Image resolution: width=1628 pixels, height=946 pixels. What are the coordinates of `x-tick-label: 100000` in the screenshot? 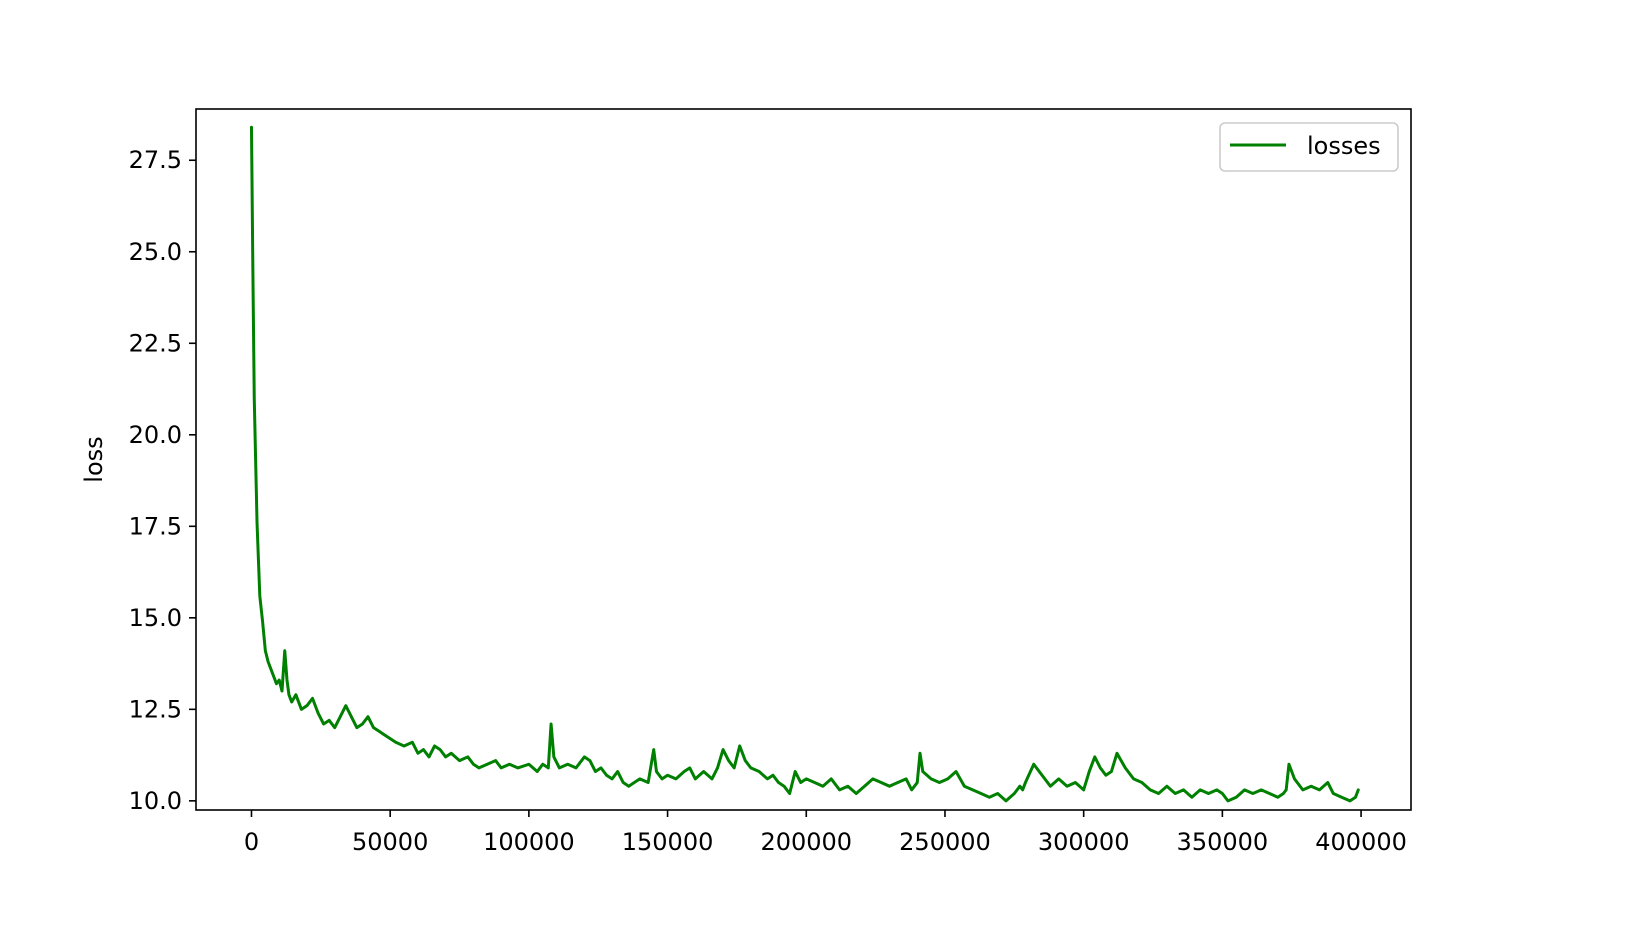 It's located at (529, 842).